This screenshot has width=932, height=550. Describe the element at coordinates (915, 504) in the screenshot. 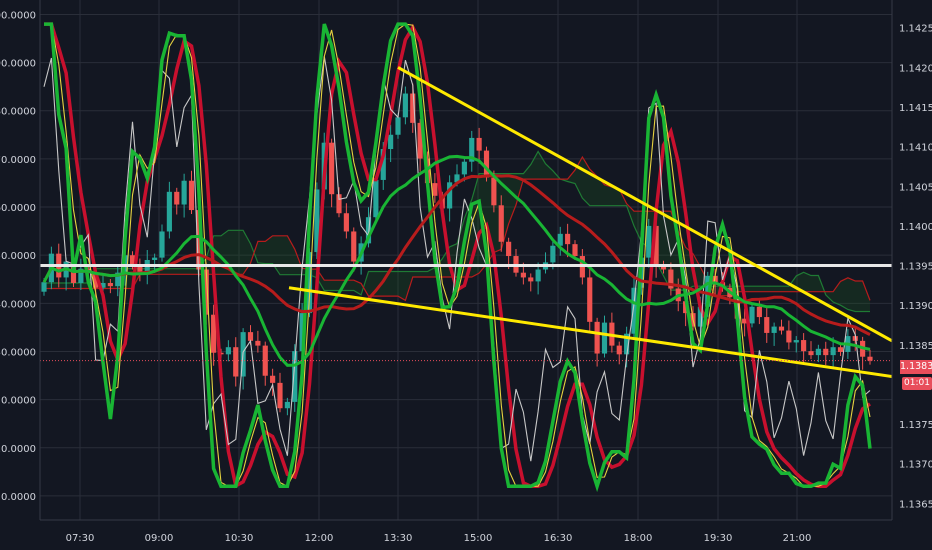

I see `right-tick-label: 1.13650` at that location.